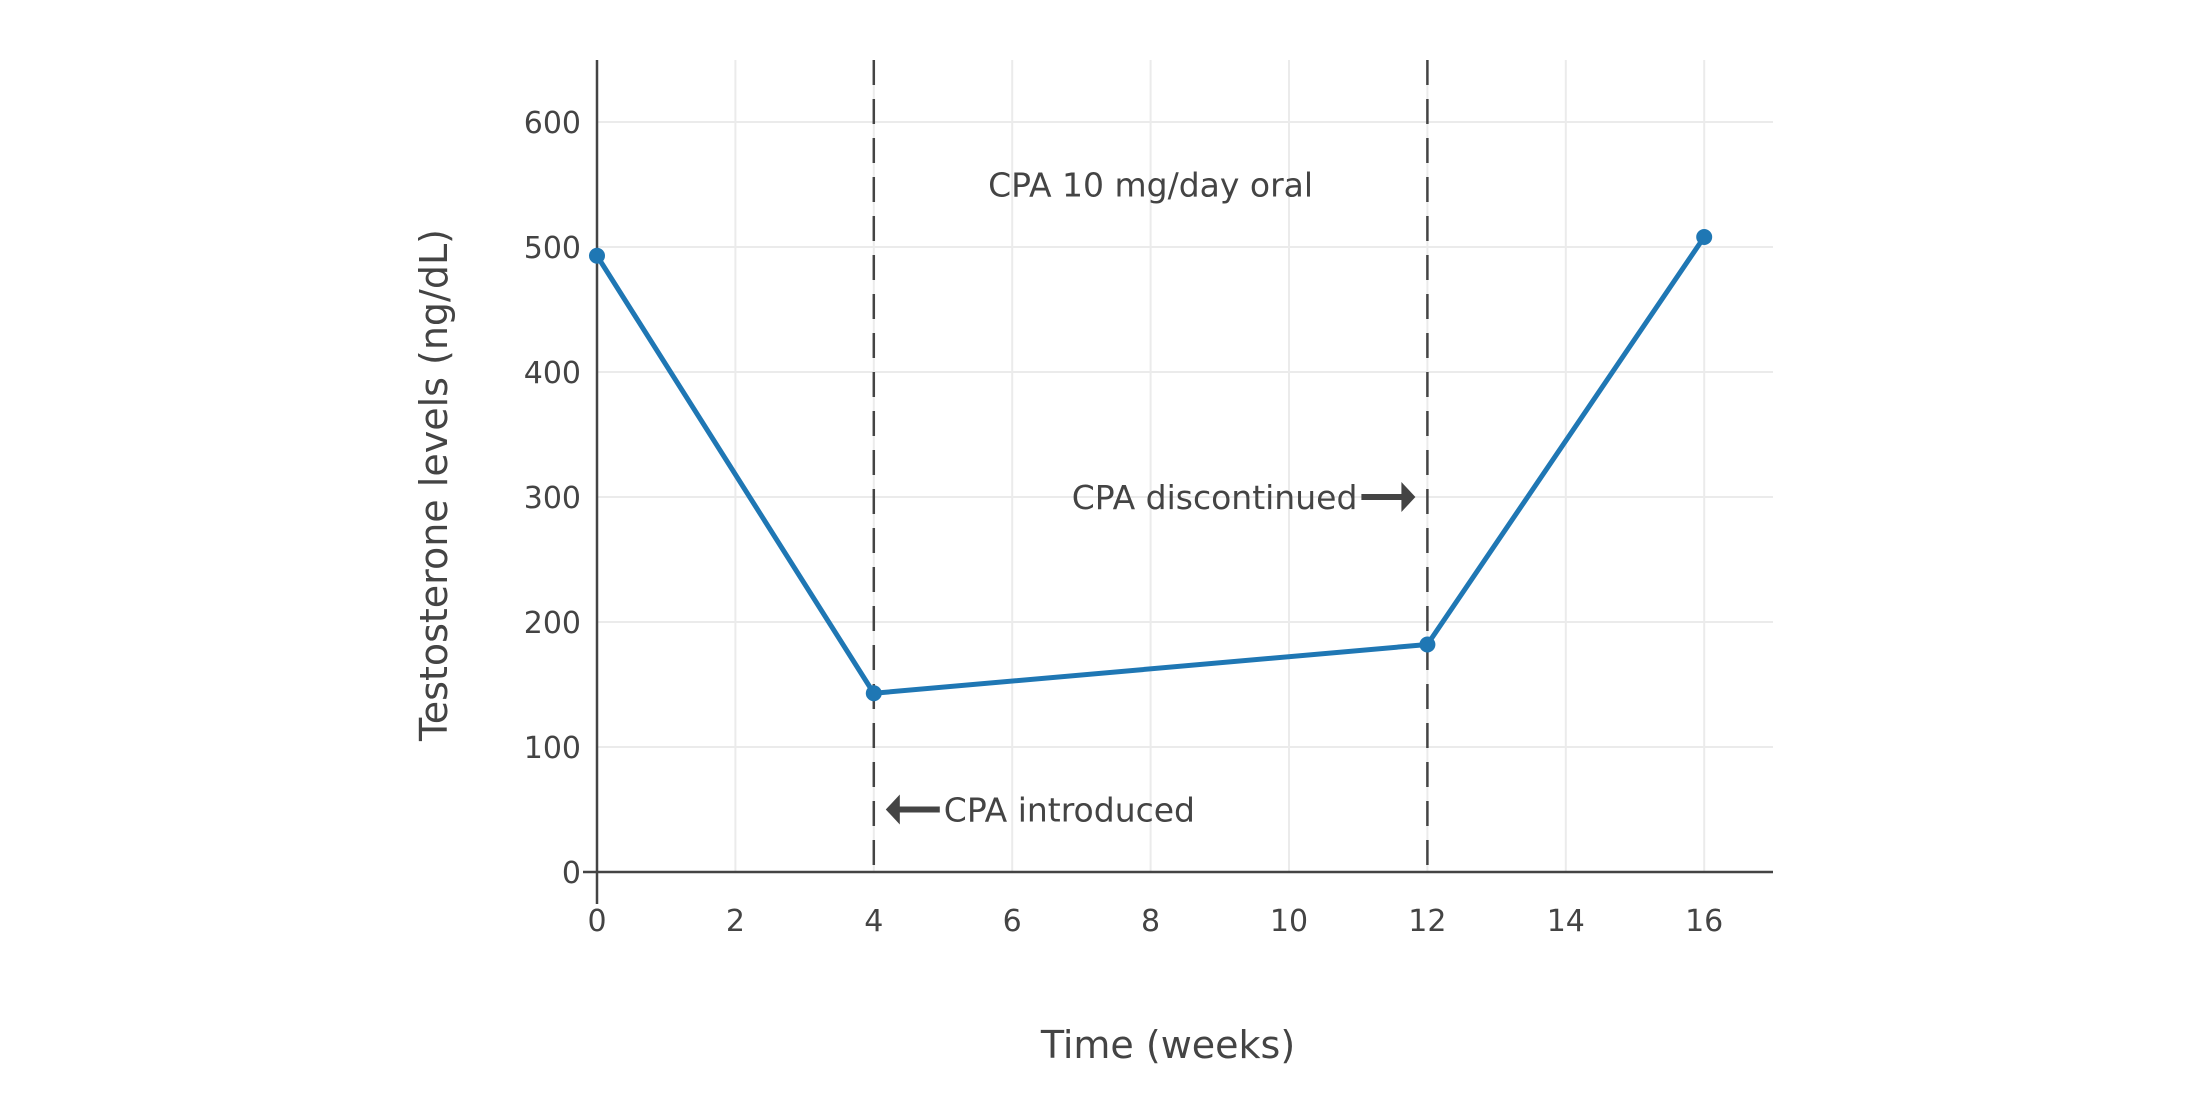 The width and height of the screenshot is (2201, 1117). I want to click on y-tick-label: 600, so click(552, 123).